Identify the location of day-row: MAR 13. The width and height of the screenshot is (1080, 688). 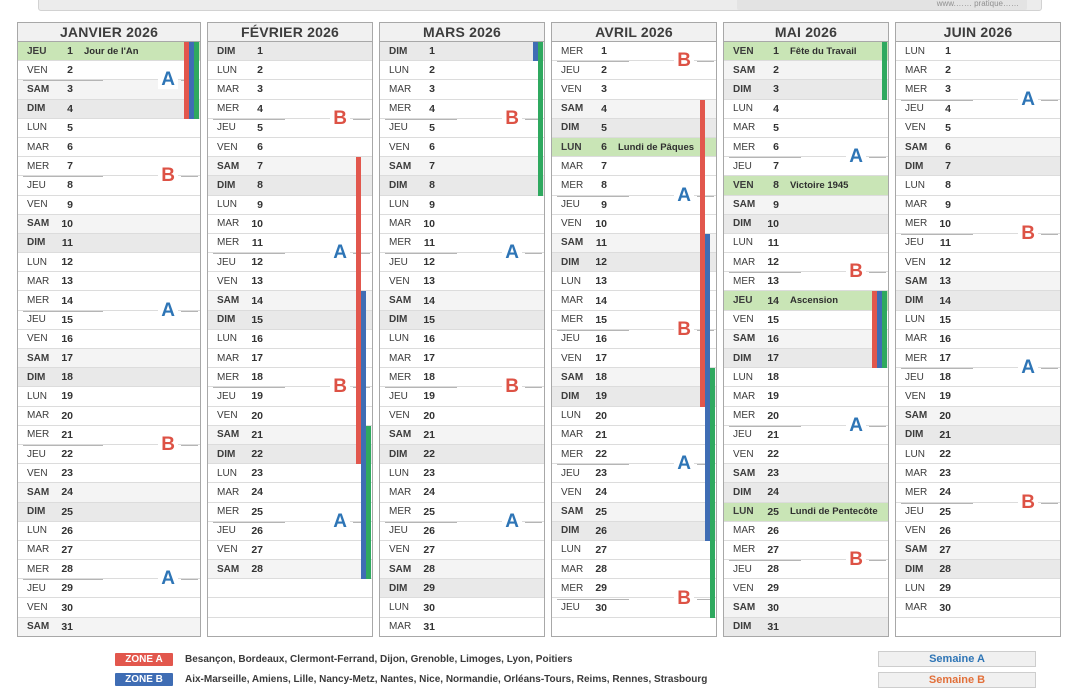
(109, 282).